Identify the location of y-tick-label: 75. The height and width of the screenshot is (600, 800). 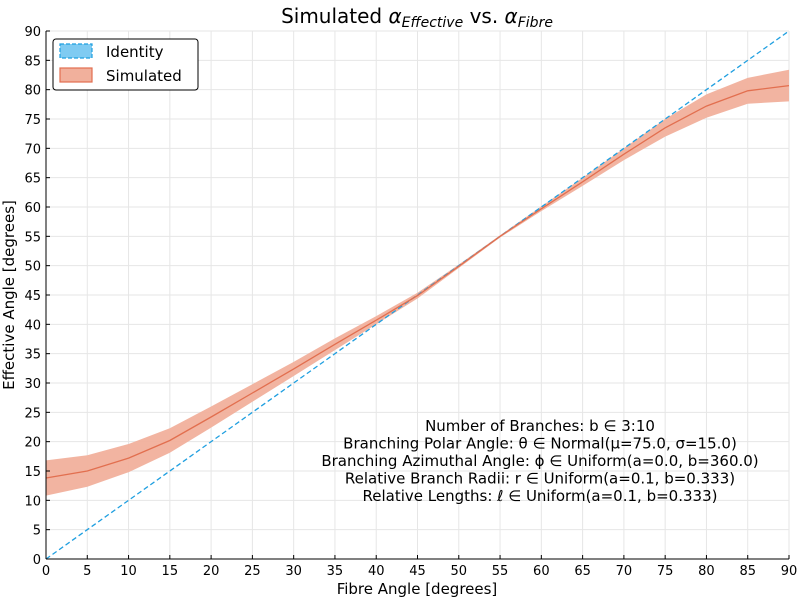
(32, 120).